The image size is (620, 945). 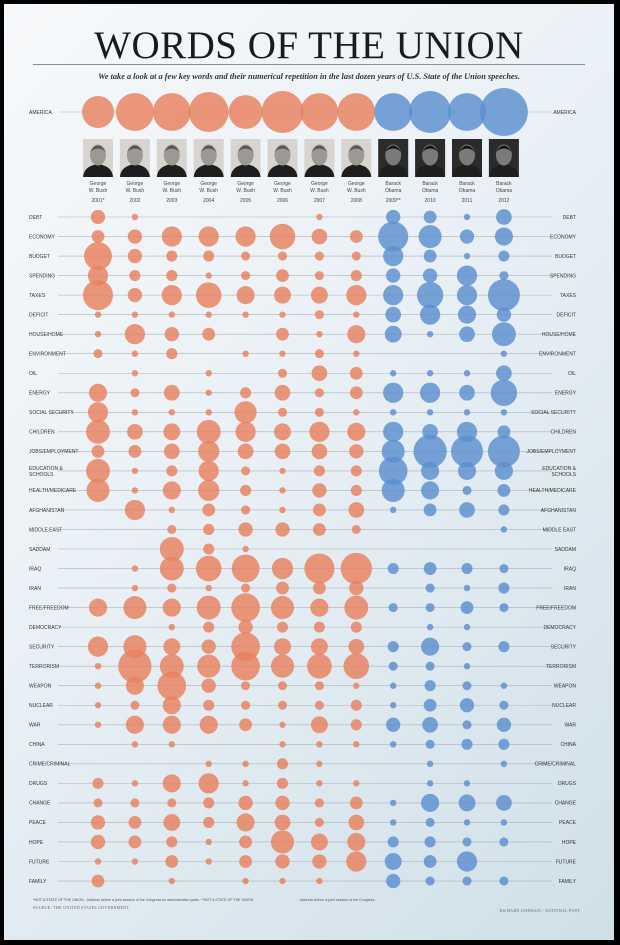 What do you see at coordinates (504, 373) in the screenshot?
I see `bubble-oil-2012` at bounding box center [504, 373].